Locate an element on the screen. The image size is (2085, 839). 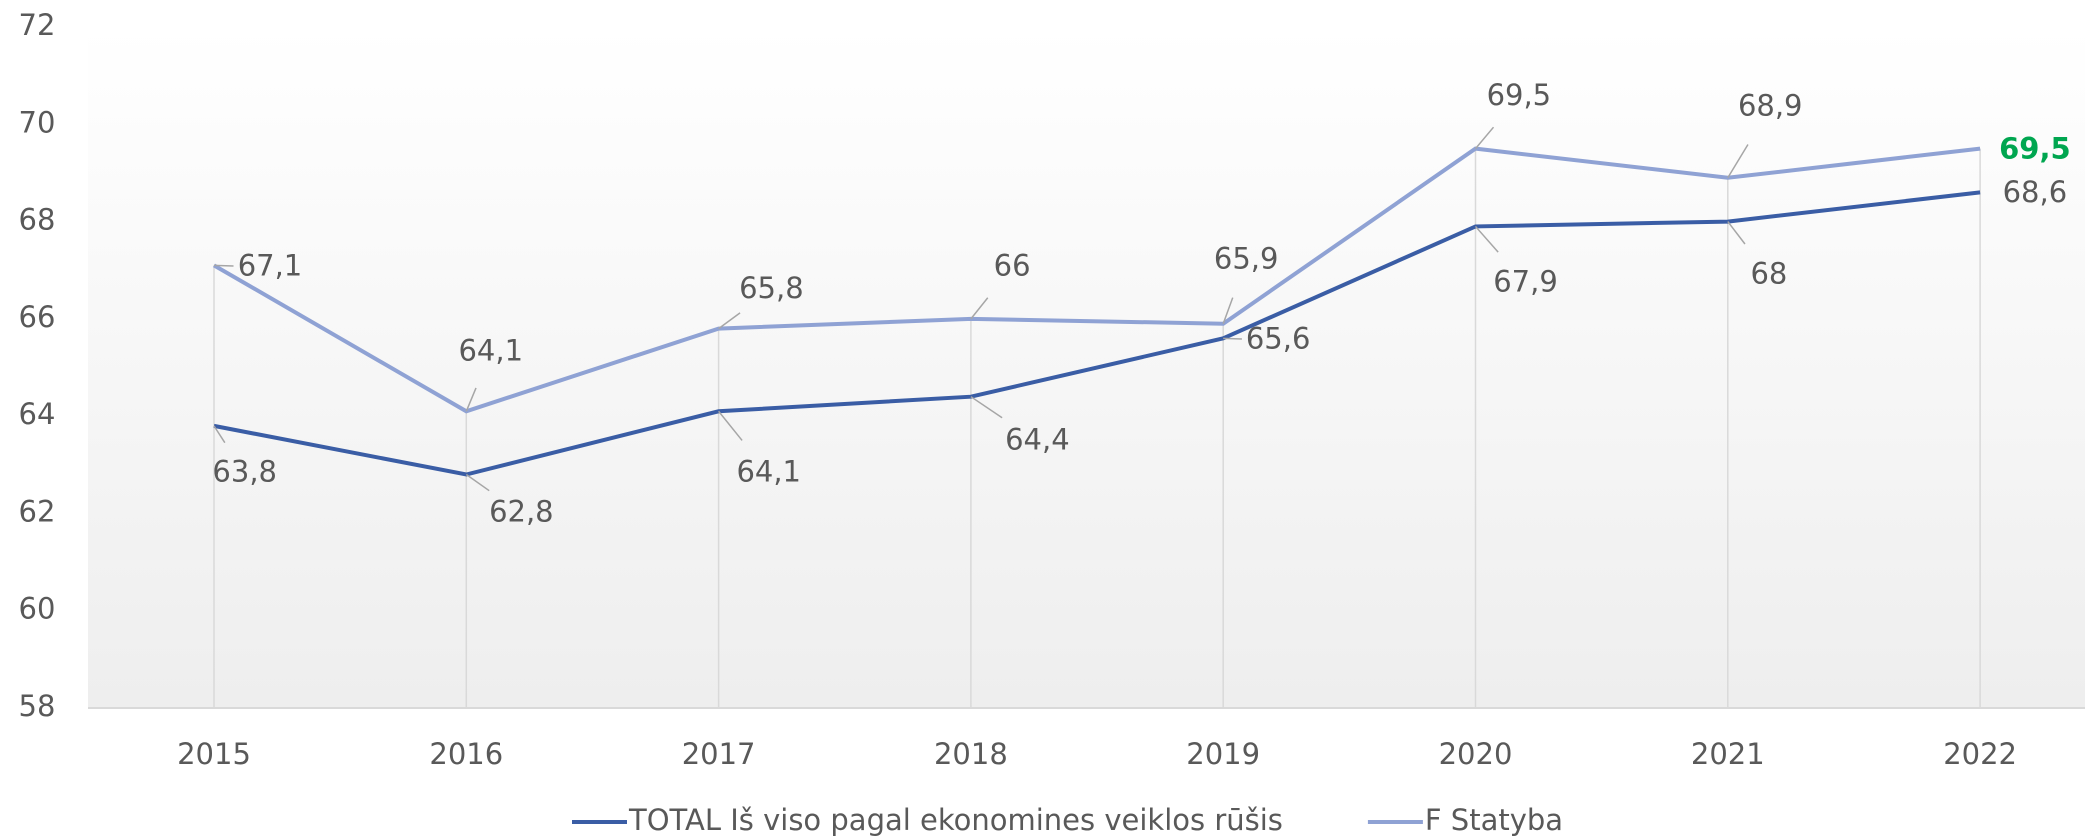
x-tick-label: 2020 is located at coordinates (1476, 754).